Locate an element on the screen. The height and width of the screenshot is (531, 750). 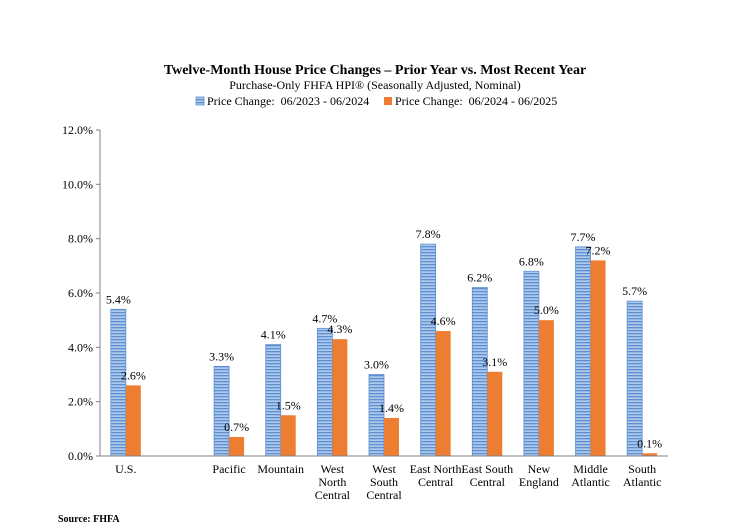
data-label-series-1: 5.7% is located at coordinates (634, 291).